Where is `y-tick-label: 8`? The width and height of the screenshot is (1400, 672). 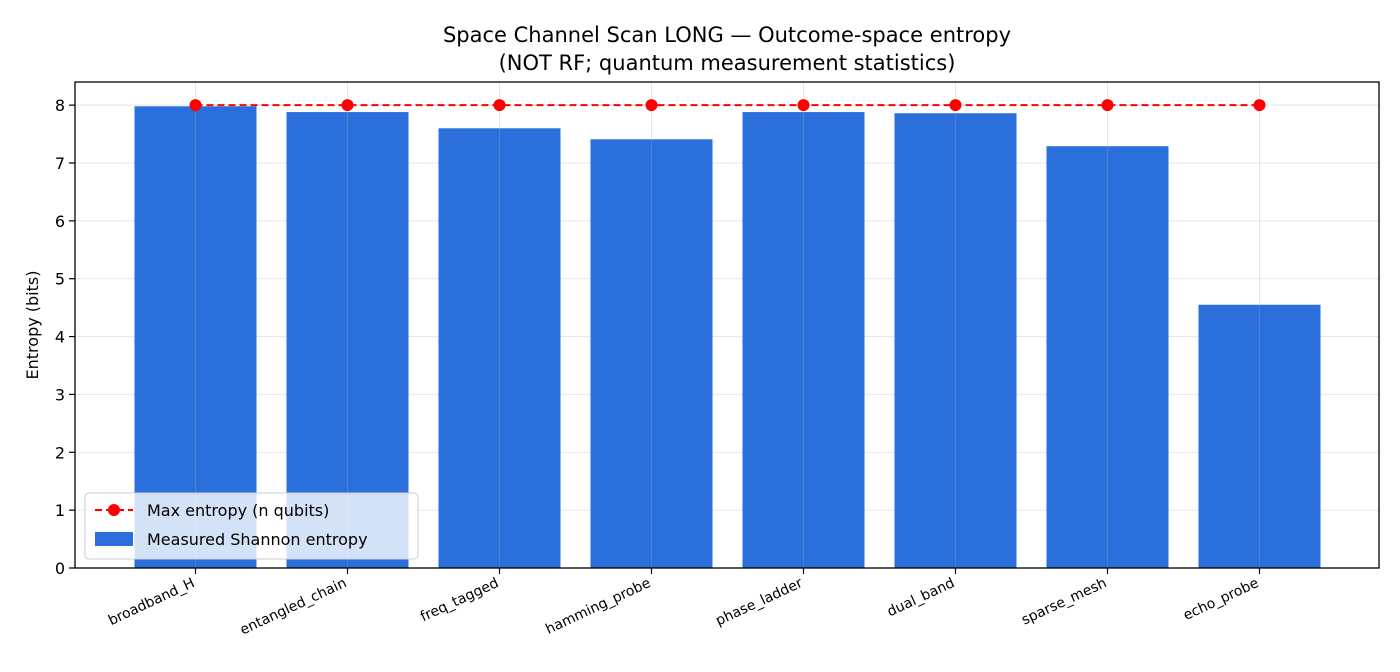
y-tick-label: 8 is located at coordinates (60, 105).